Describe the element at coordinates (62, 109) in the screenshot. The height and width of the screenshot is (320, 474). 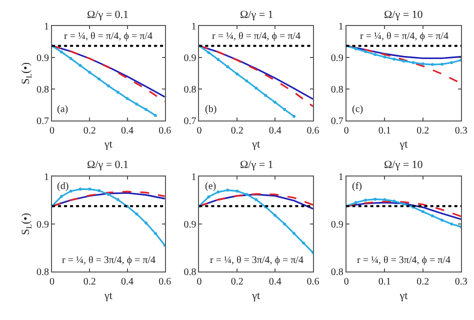
I see `annotation: (a)` at that location.